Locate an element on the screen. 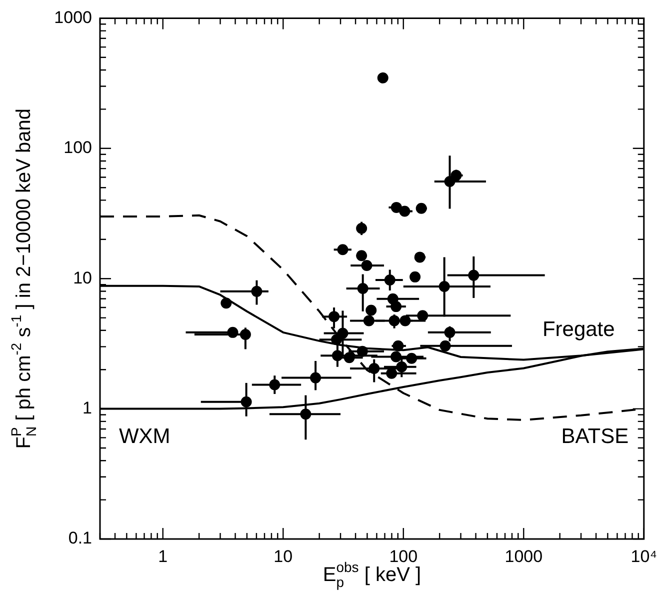  y-tick-label: 0.1 is located at coordinates (80, 538).